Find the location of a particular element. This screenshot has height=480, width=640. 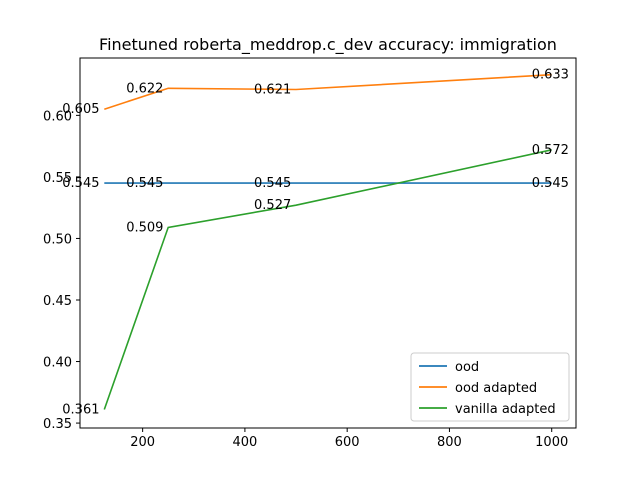

legend-label: ood adapted is located at coordinates (496, 388).